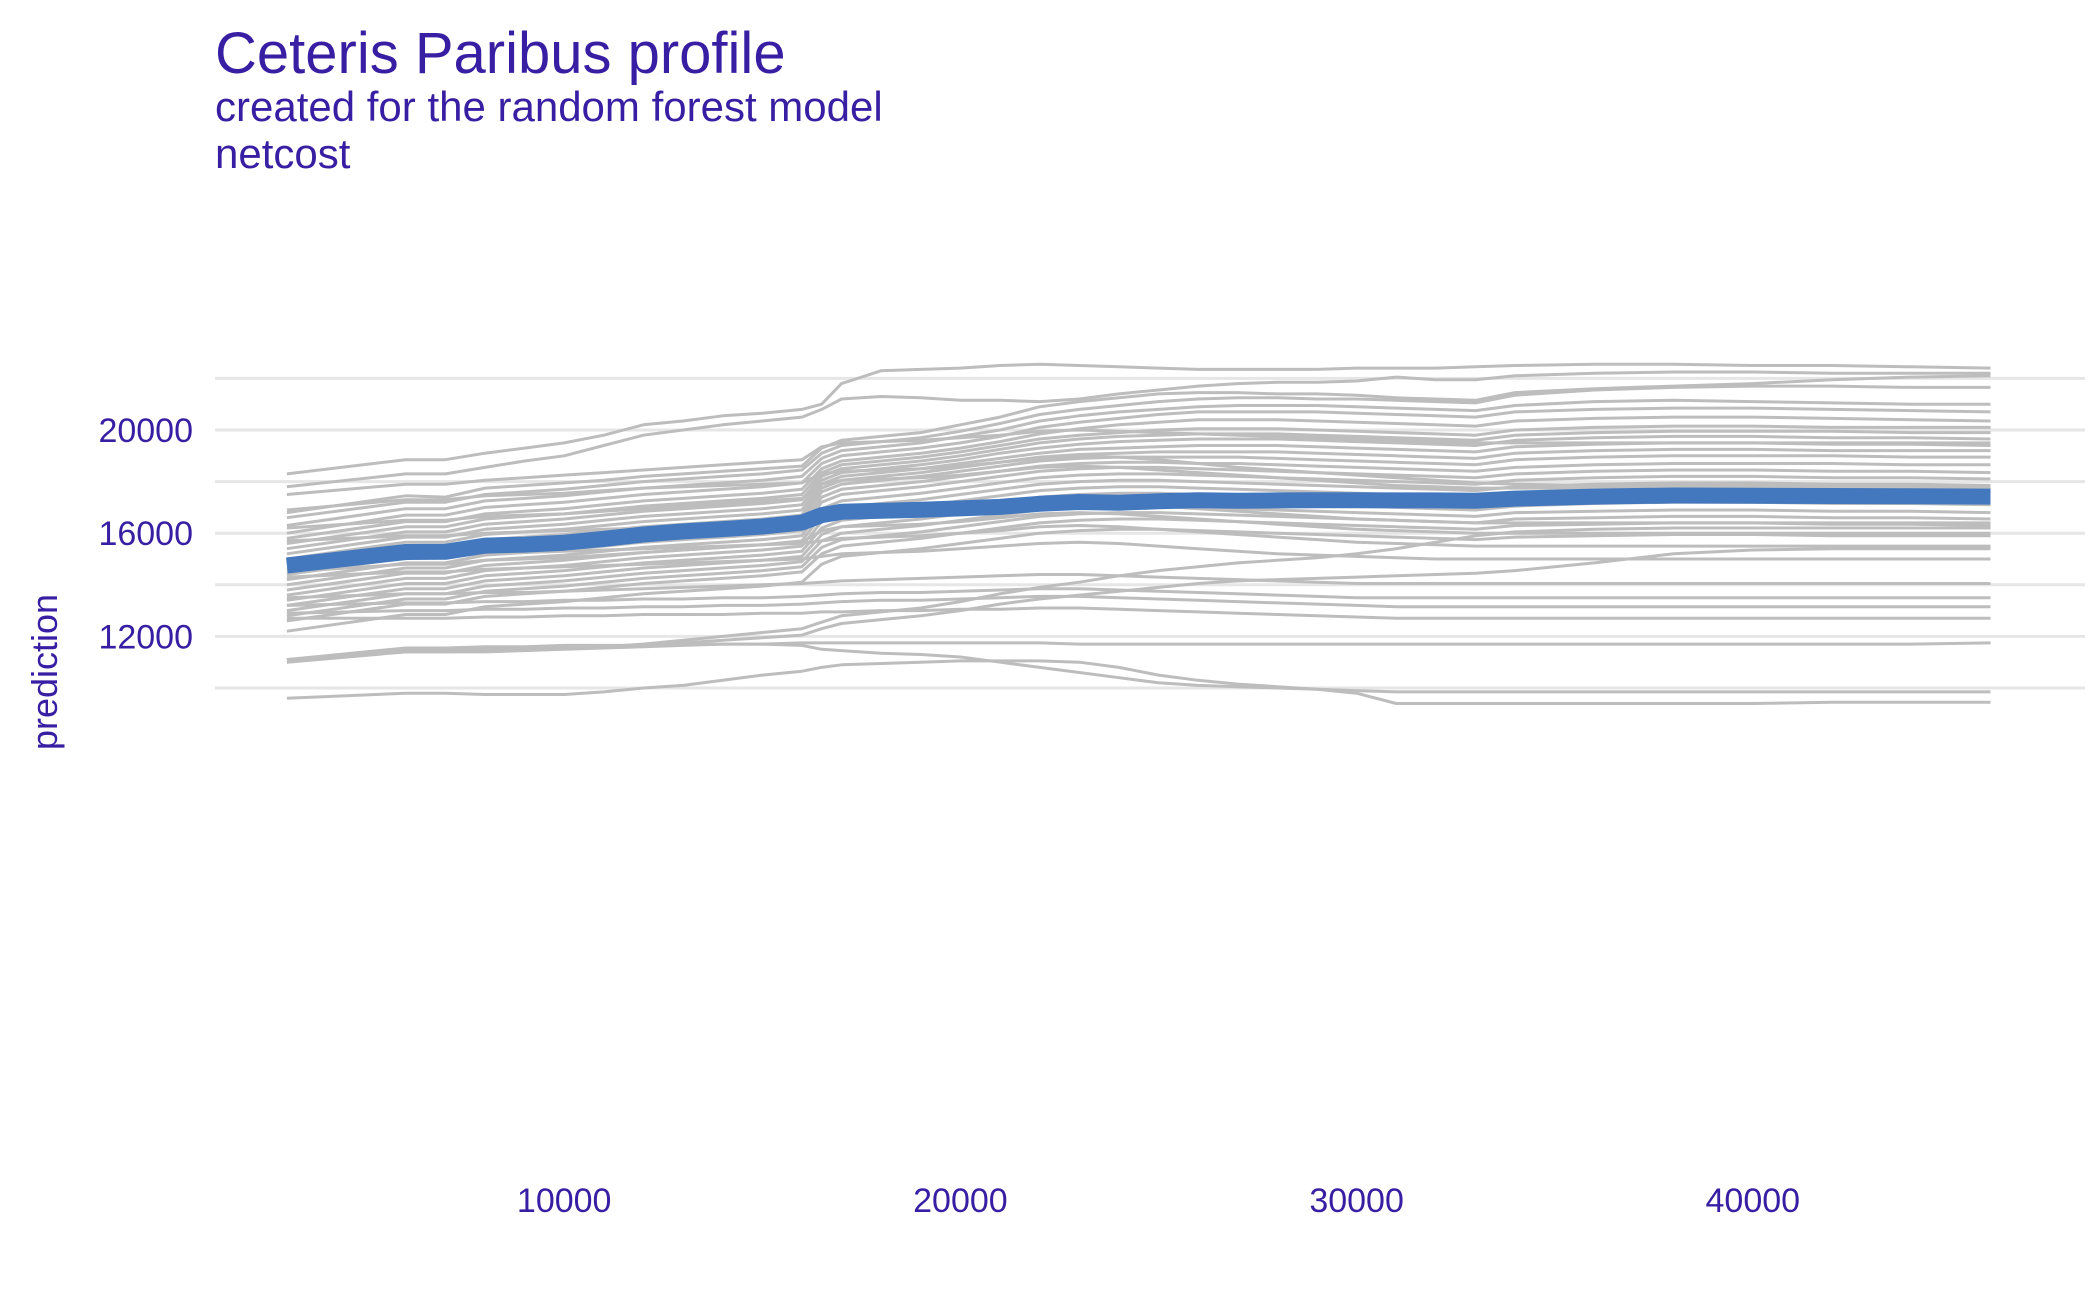 The image size is (2100, 1297). I want to click on y-tick-label: 12000, so click(145, 637).